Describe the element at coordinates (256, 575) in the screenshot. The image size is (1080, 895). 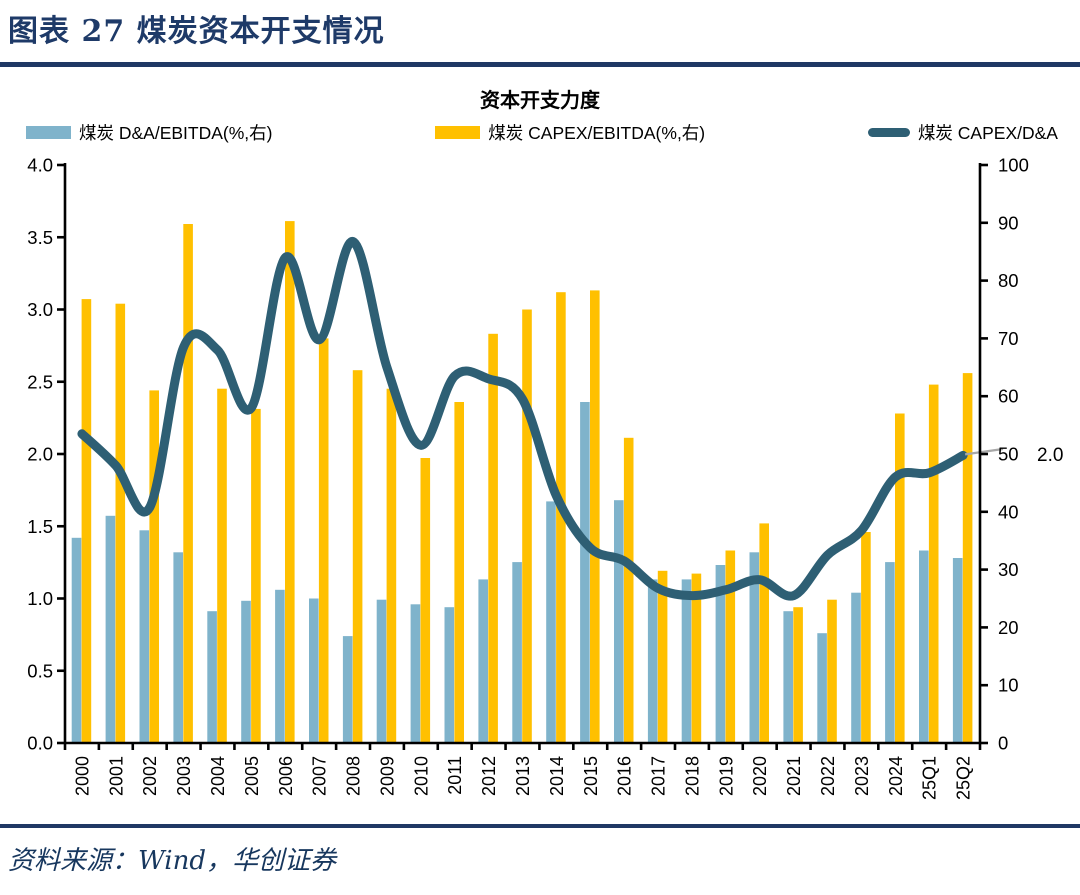
I see `bar-capex-ebitda-2005` at that location.